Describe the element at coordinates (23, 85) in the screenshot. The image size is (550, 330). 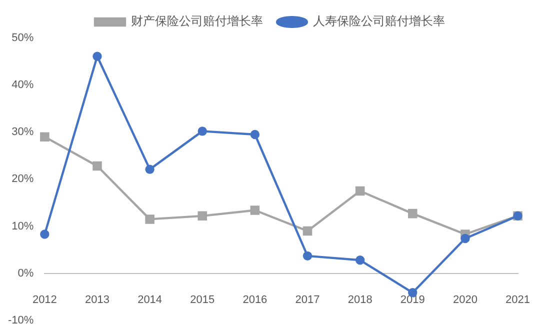
I see `y-tick-label: 40%` at that location.